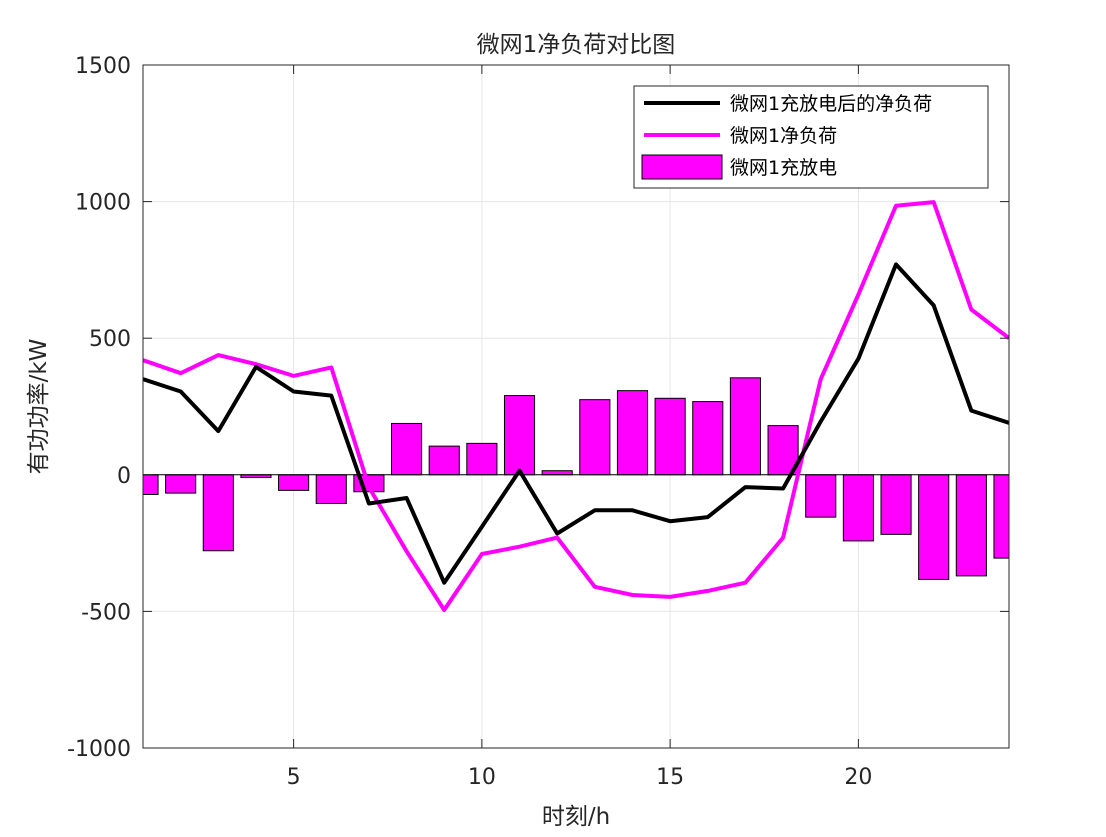 This screenshot has height=837, width=1106. Describe the element at coordinates (783, 168) in the screenshot. I see `legend-label: 微网1充放电` at that location.